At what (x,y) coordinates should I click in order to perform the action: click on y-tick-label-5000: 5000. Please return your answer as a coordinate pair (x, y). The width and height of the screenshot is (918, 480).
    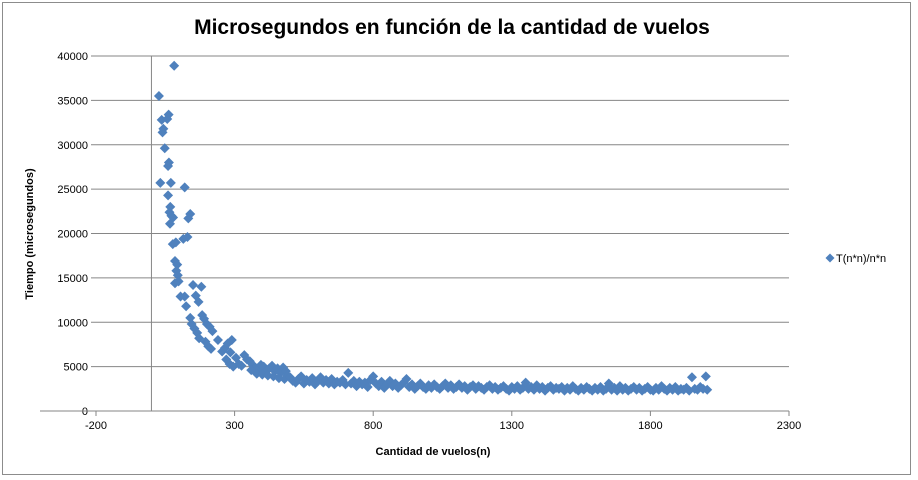
    Looking at the image, I should click on (76, 368).